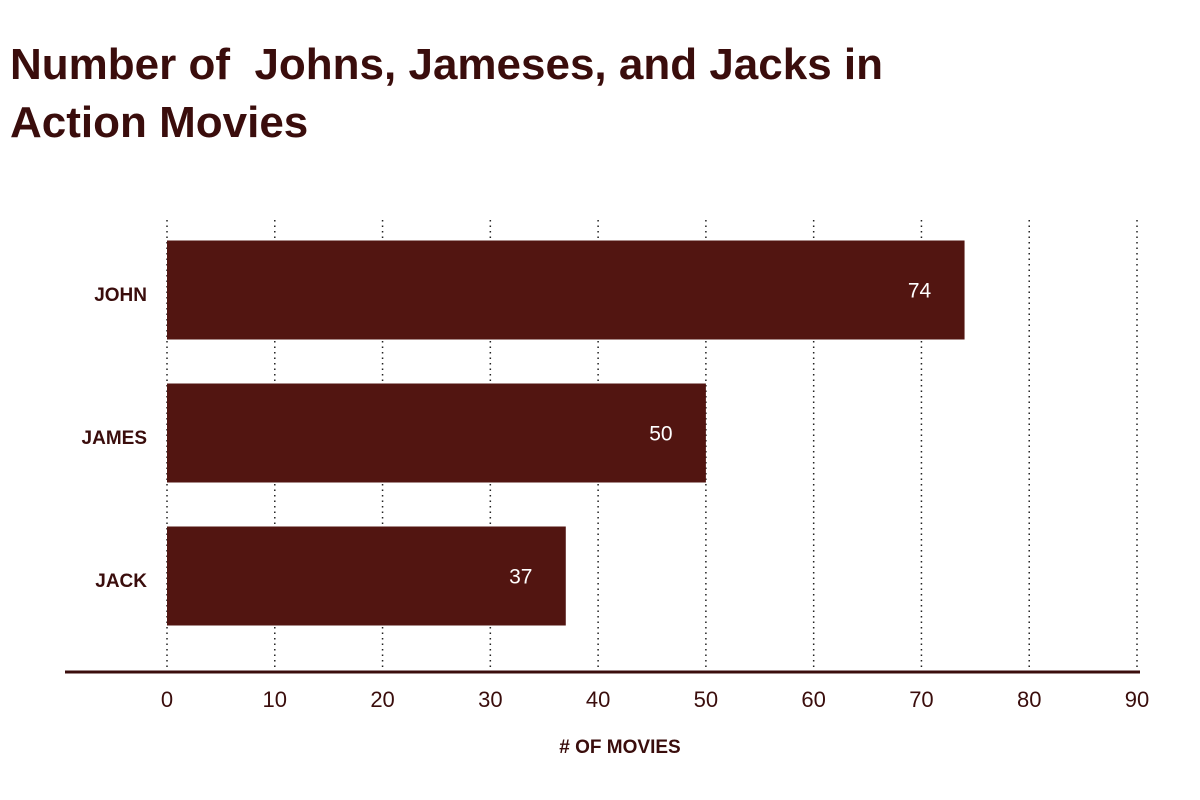 This screenshot has width=1200, height=800. Describe the element at coordinates (921, 699) in the screenshot. I see `x-tick-label: 70` at that location.